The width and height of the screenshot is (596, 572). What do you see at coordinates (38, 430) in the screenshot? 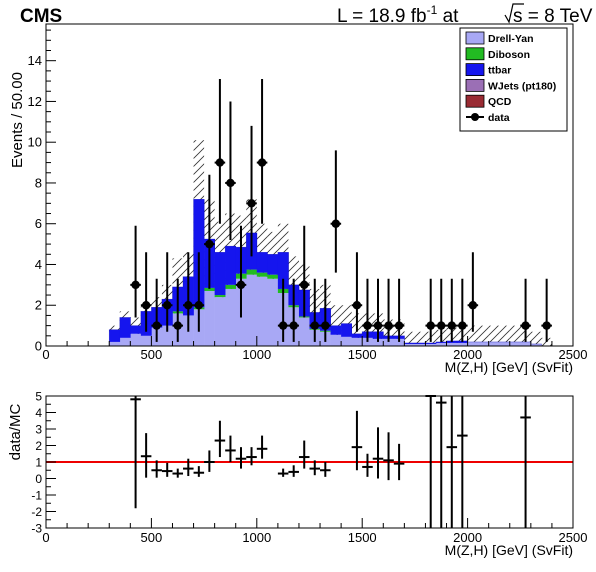
I see `y-tick-label: 3` at bounding box center [38, 430].